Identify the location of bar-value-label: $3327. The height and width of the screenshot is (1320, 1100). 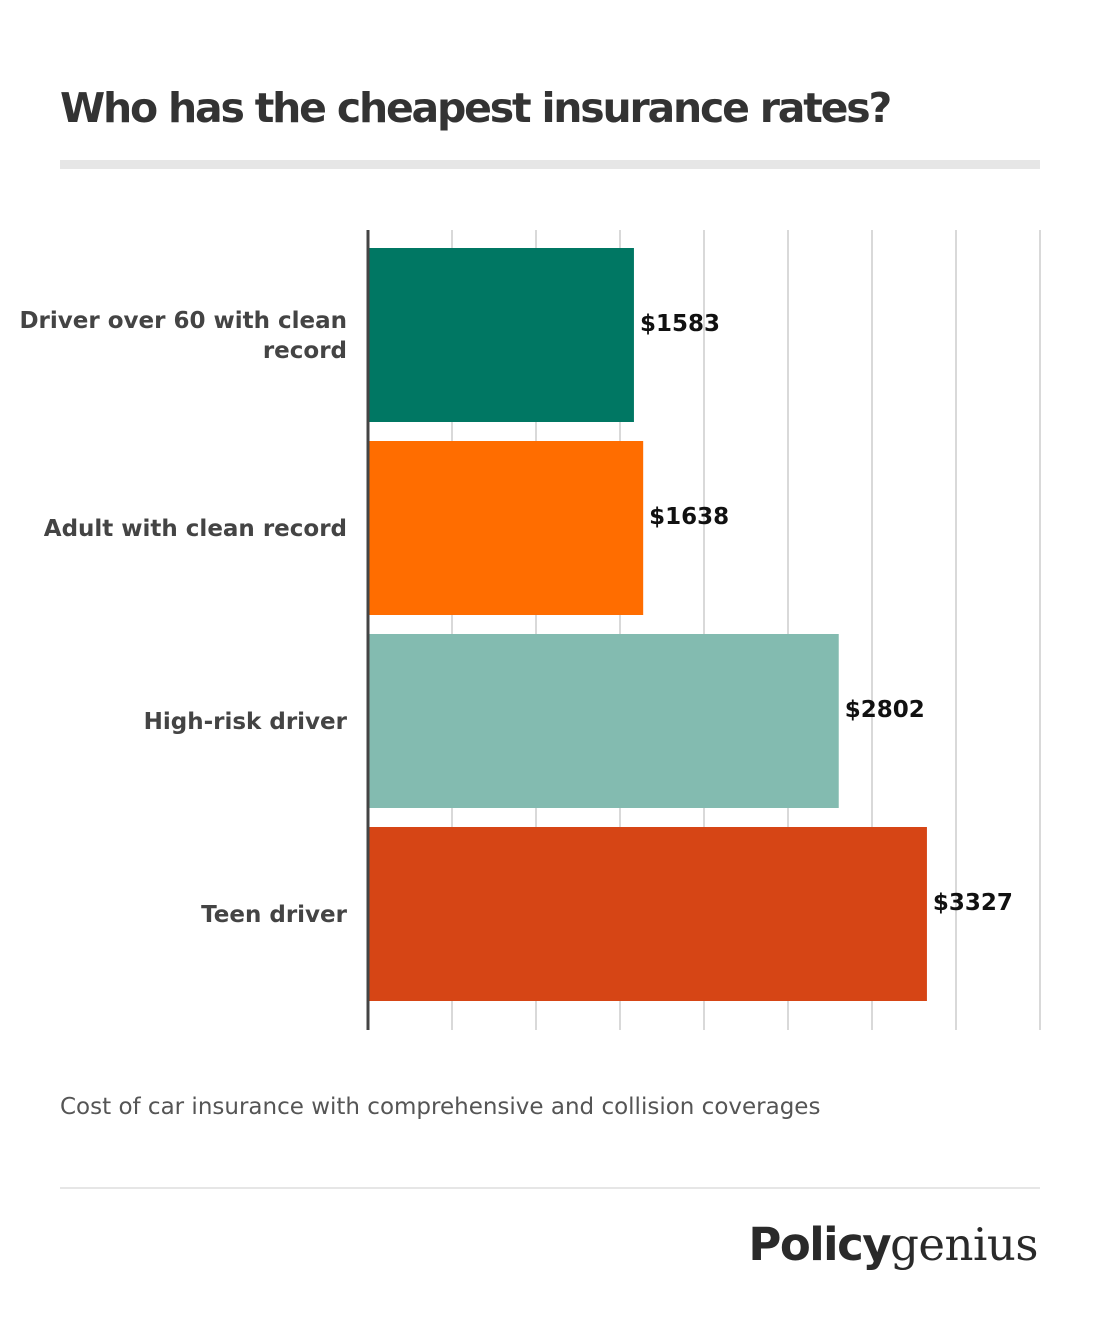
(973, 903).